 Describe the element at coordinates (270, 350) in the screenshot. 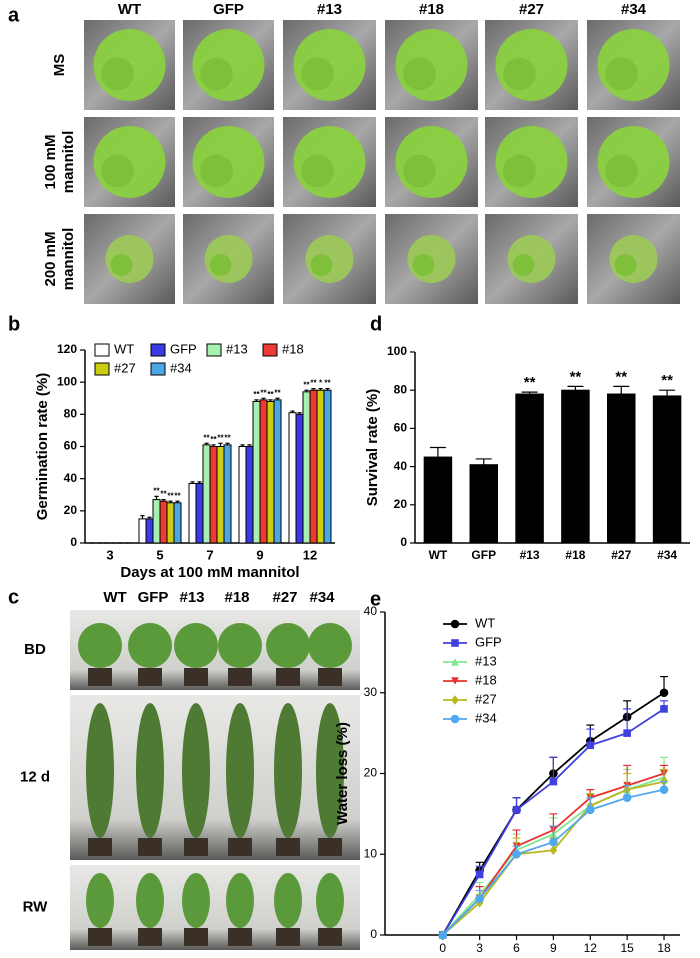

I see `legend-swatch` at that location.